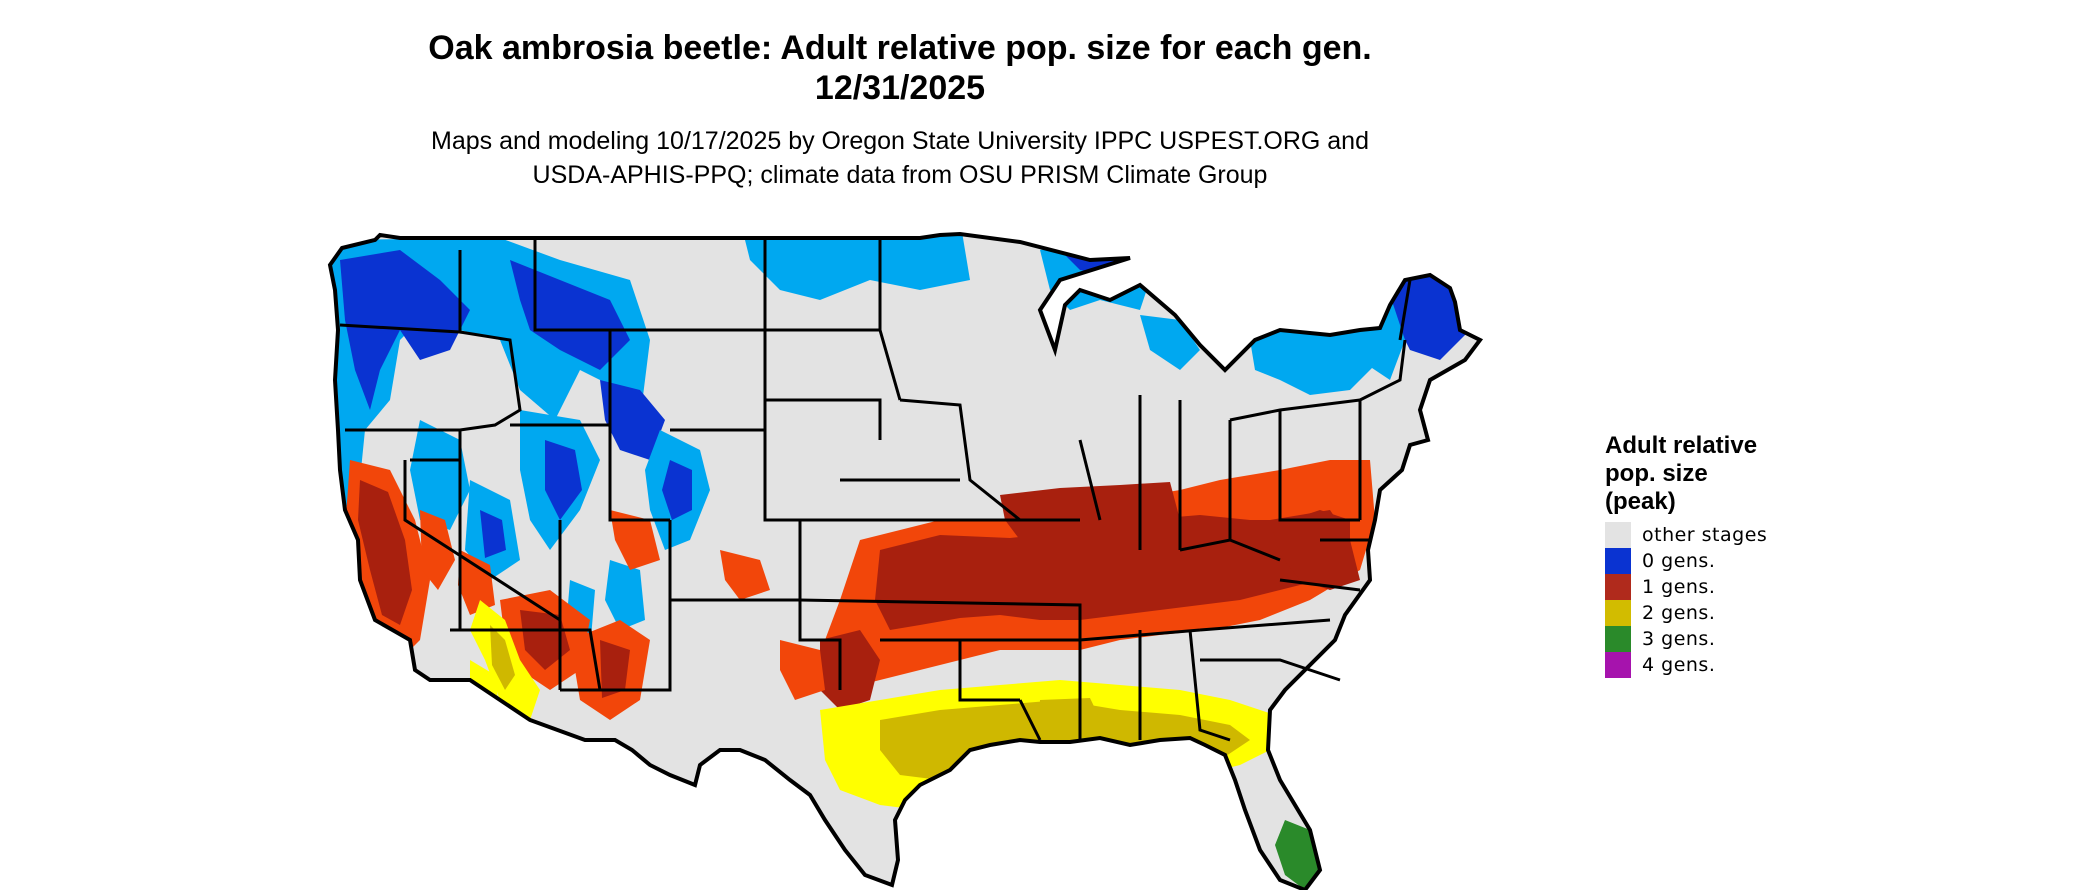  I want to click on legend-item-1-gens: 1 gens., so click(1686, 587).